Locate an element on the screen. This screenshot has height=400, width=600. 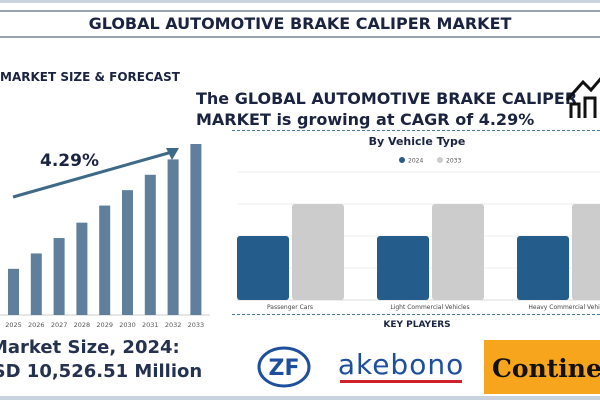
bar-2028 is located at coordinates (82, 268).